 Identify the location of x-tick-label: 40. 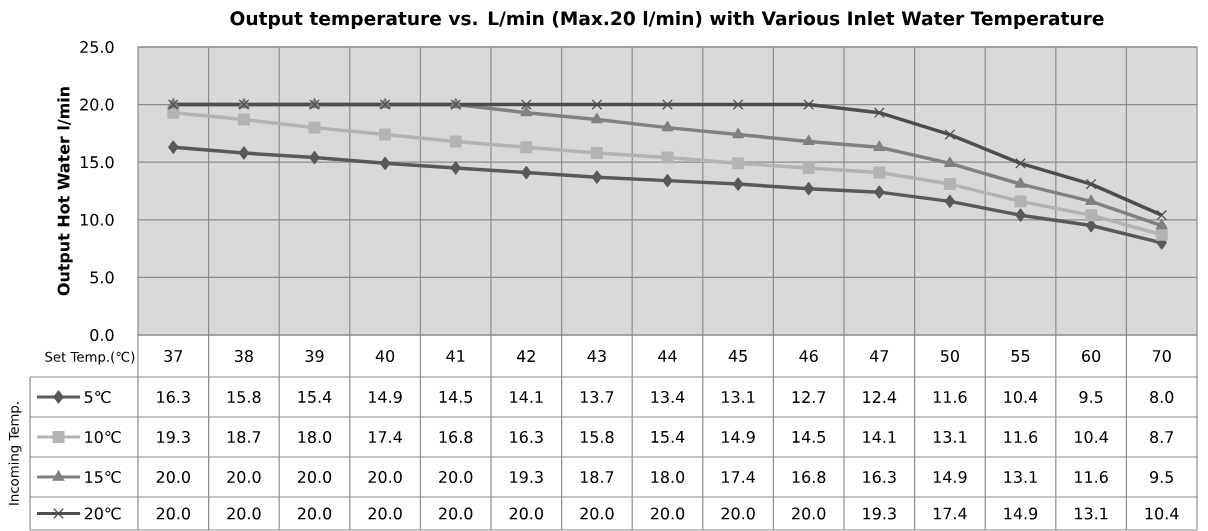
(385, 356).